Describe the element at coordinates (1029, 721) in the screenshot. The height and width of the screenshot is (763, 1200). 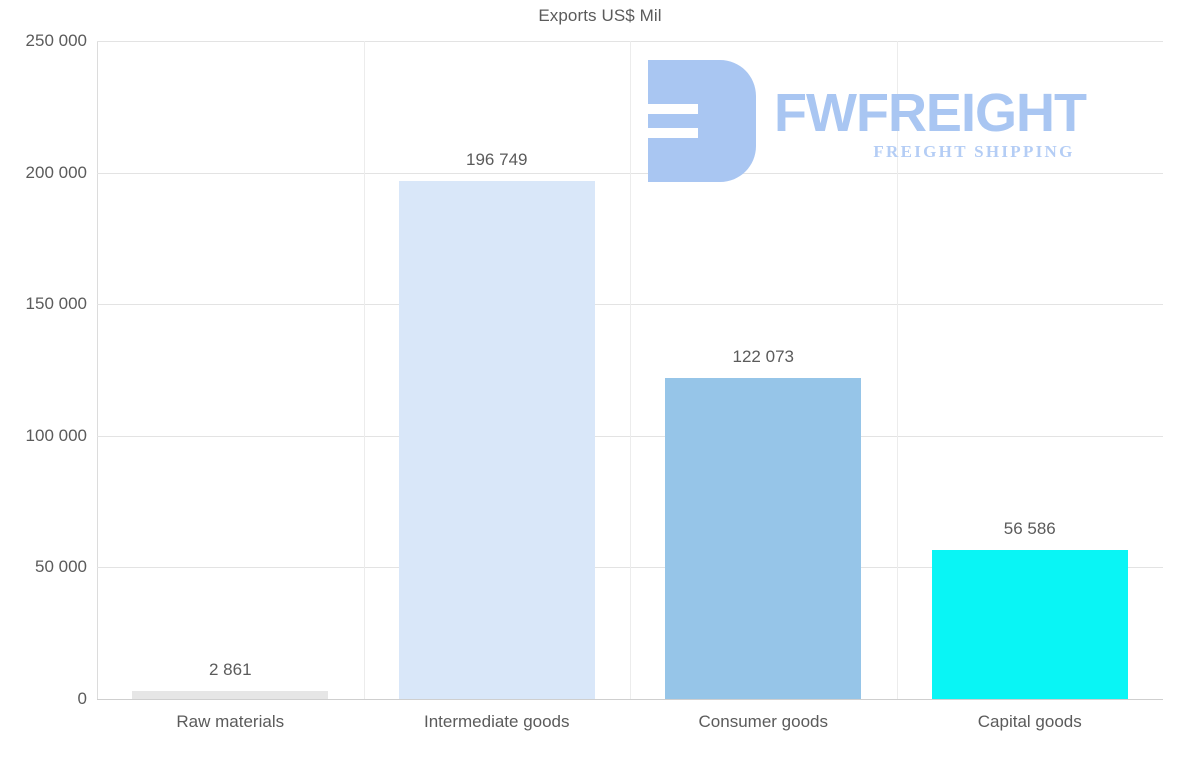
I see `x-axis-label: Capital goods` at that location.